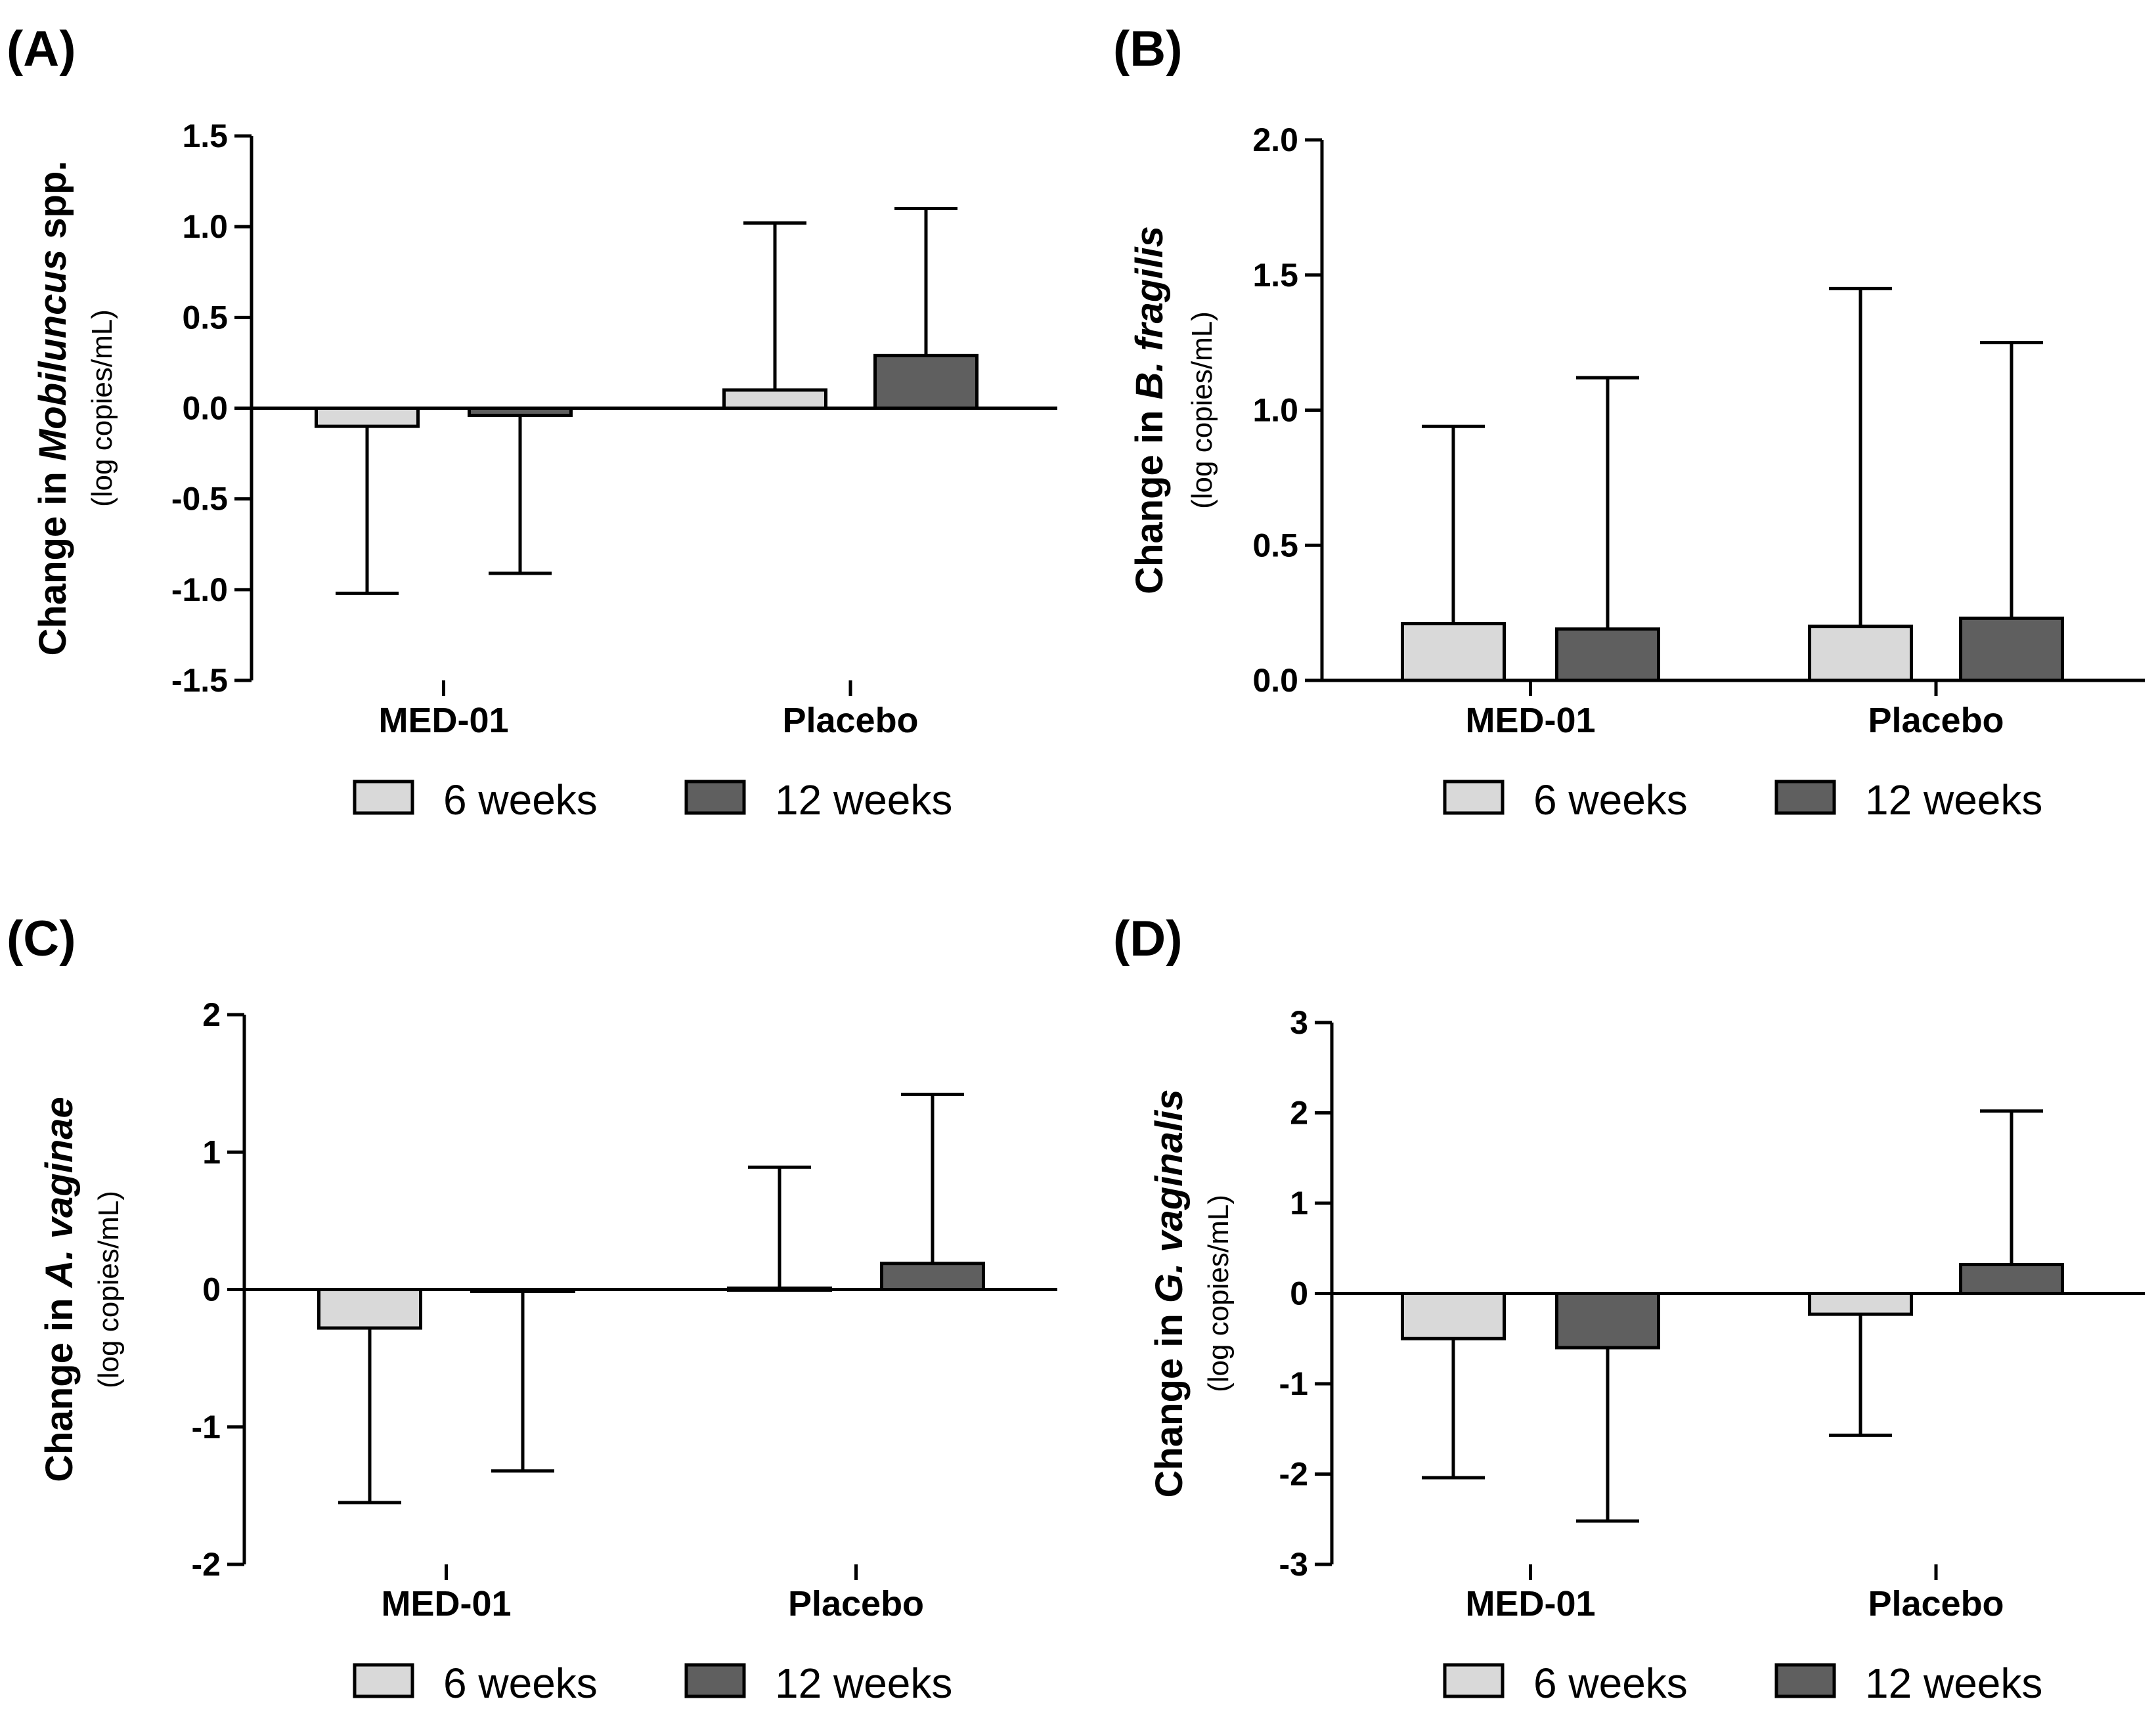 This screenshot has height=1722, width=2156. I want to click on y-axis-title-organism: B. fragilis, so click(1149, 312).